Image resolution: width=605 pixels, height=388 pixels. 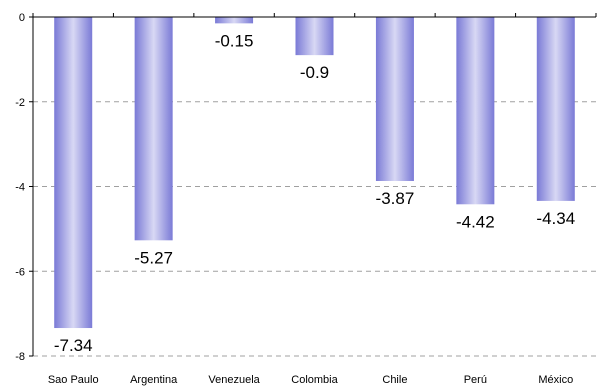 What do you see at coordinates (154, 380) in the screenshot?
I see `category-label-1: Argentina` at bounding box center [154, 380].